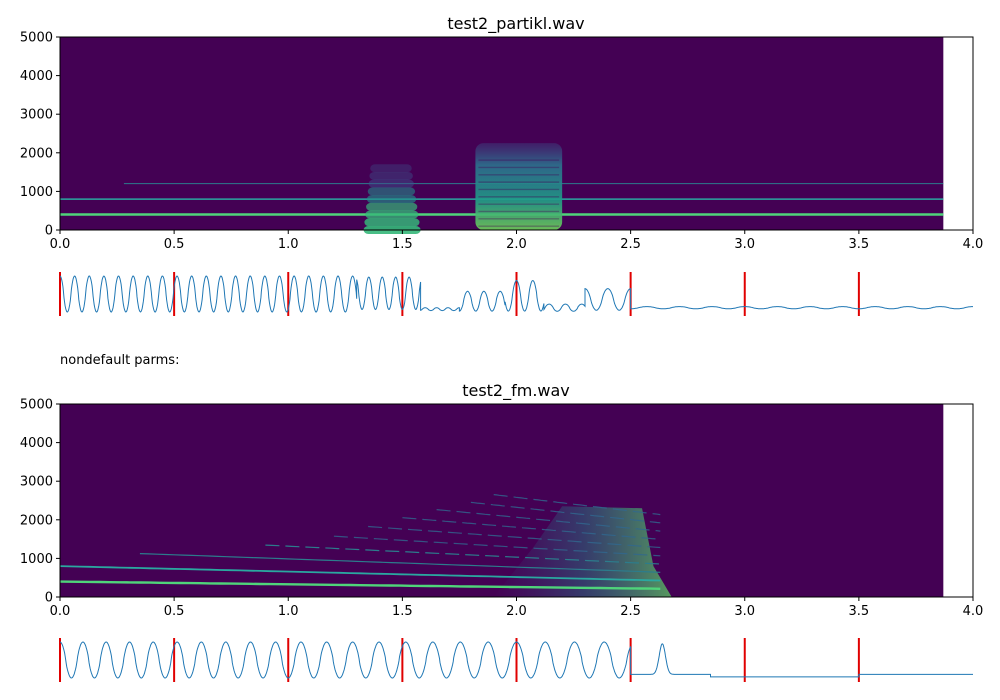  Describe the element at coordinates (519, 186) in the screenshot. I see `spectral-burst` at that location.